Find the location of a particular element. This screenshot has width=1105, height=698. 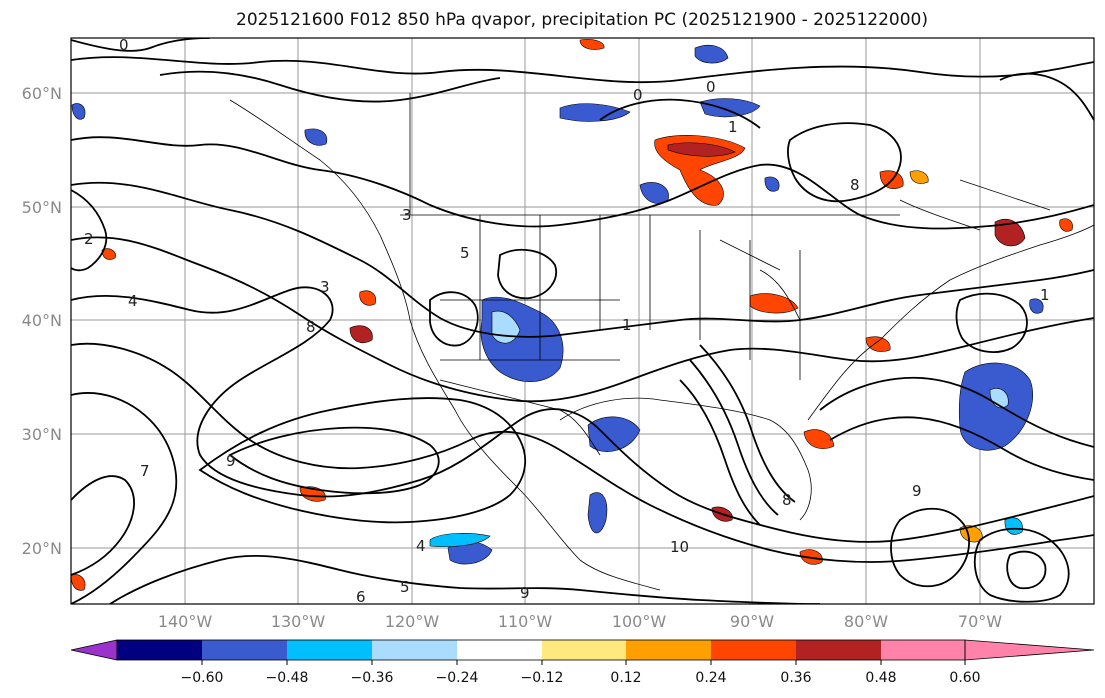

colorbar-tick-label: −0.24 is located at coordinates (457, 678).